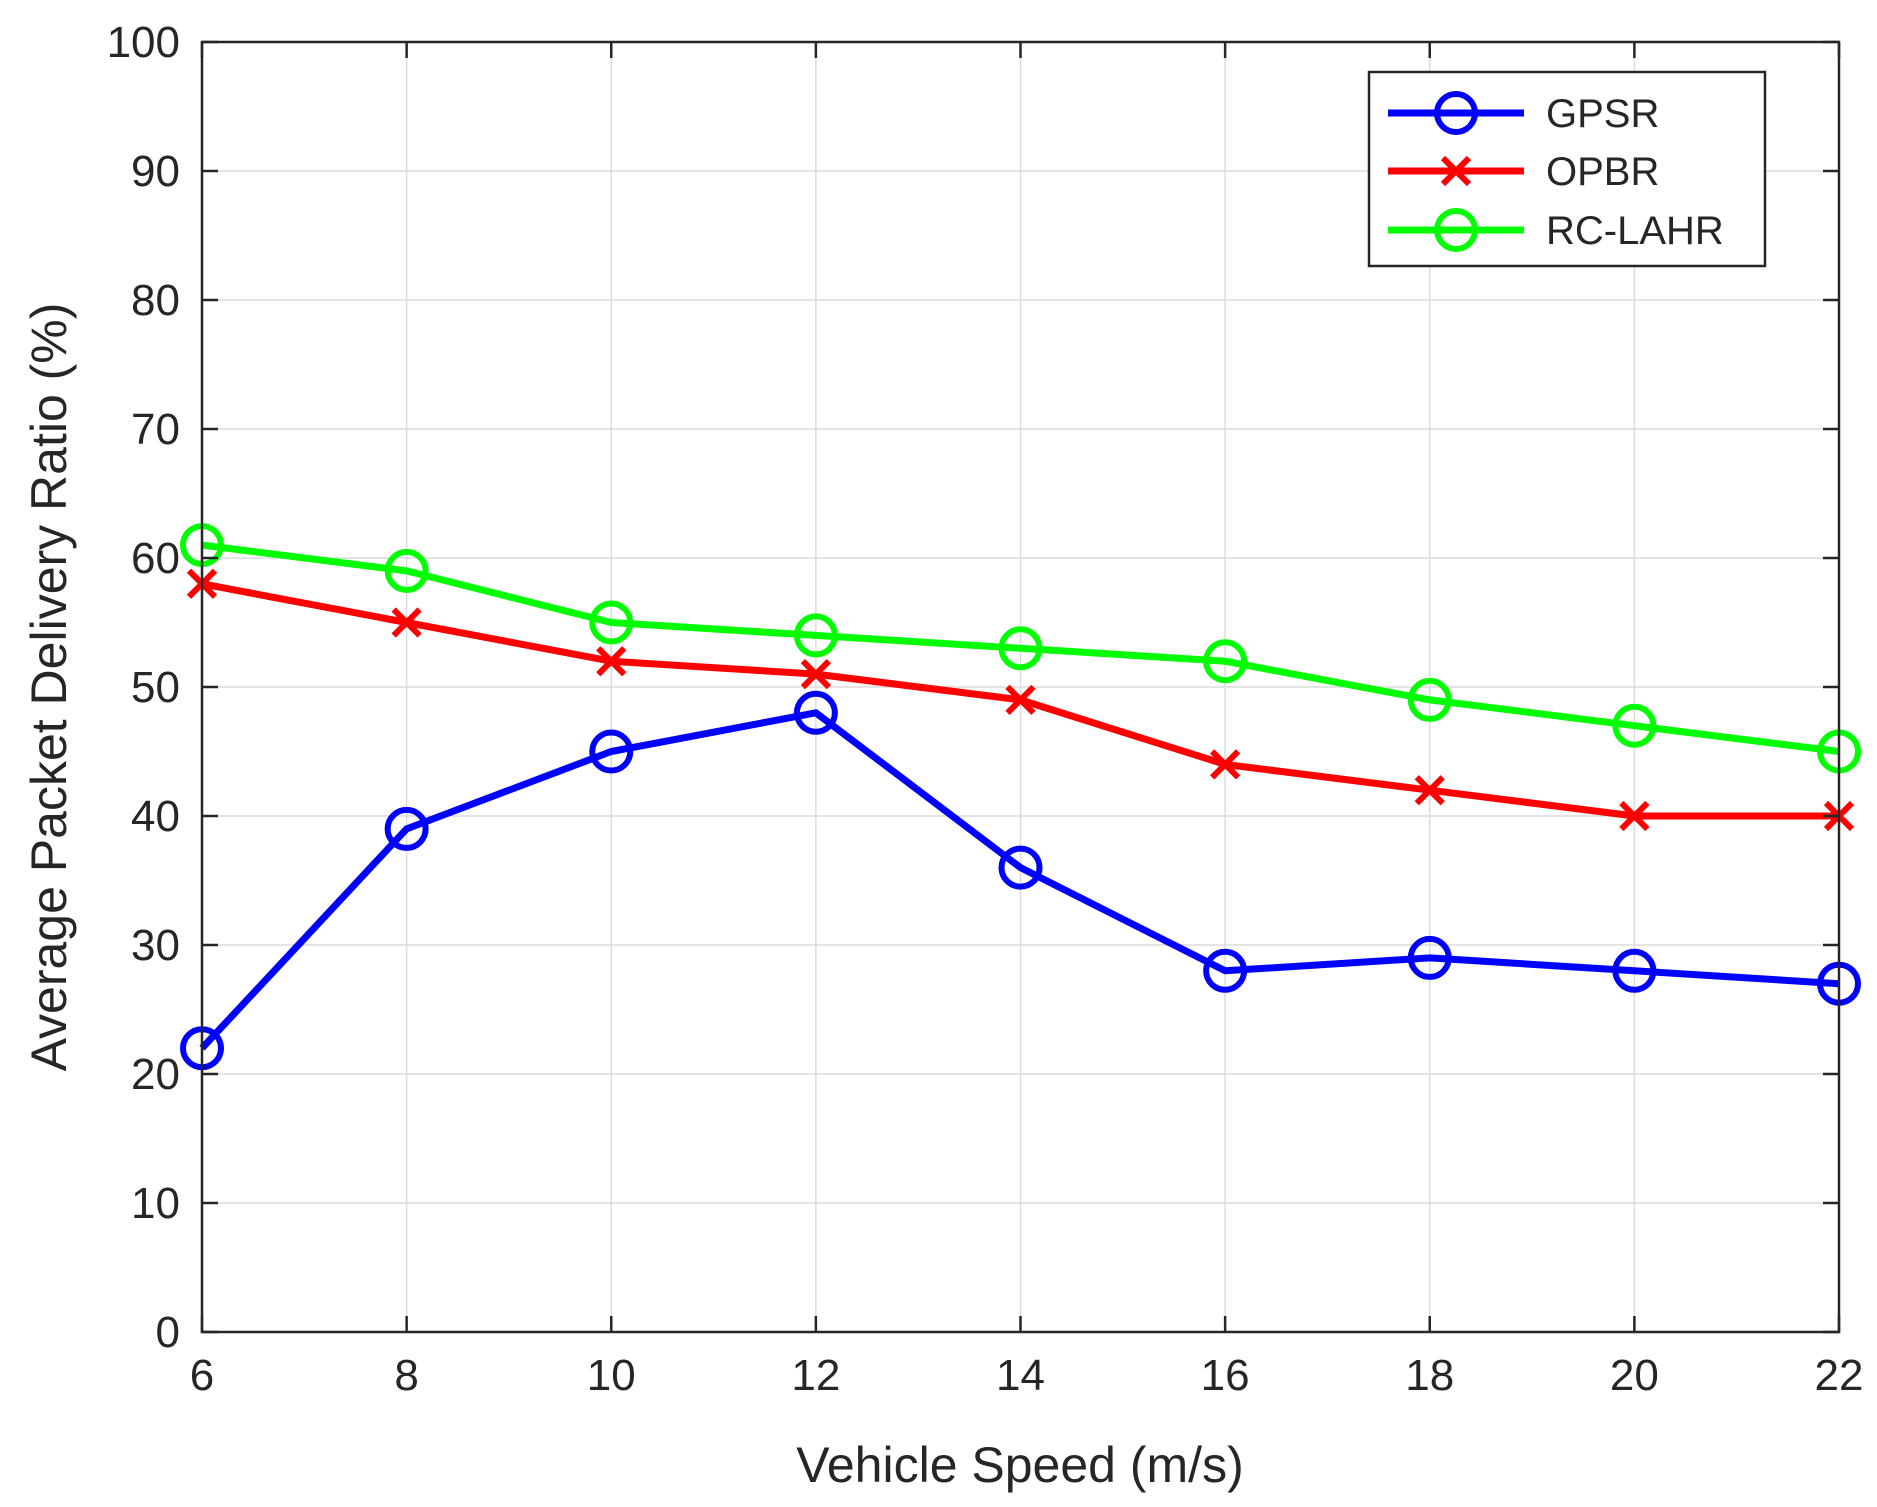 The image size is (1877, 1507). What do you see at coordinates (49, 687) in the screenshot?
I see `y-axis-title: Average Packet Delivery Ratio (%)` at bounding box center [49, 687].